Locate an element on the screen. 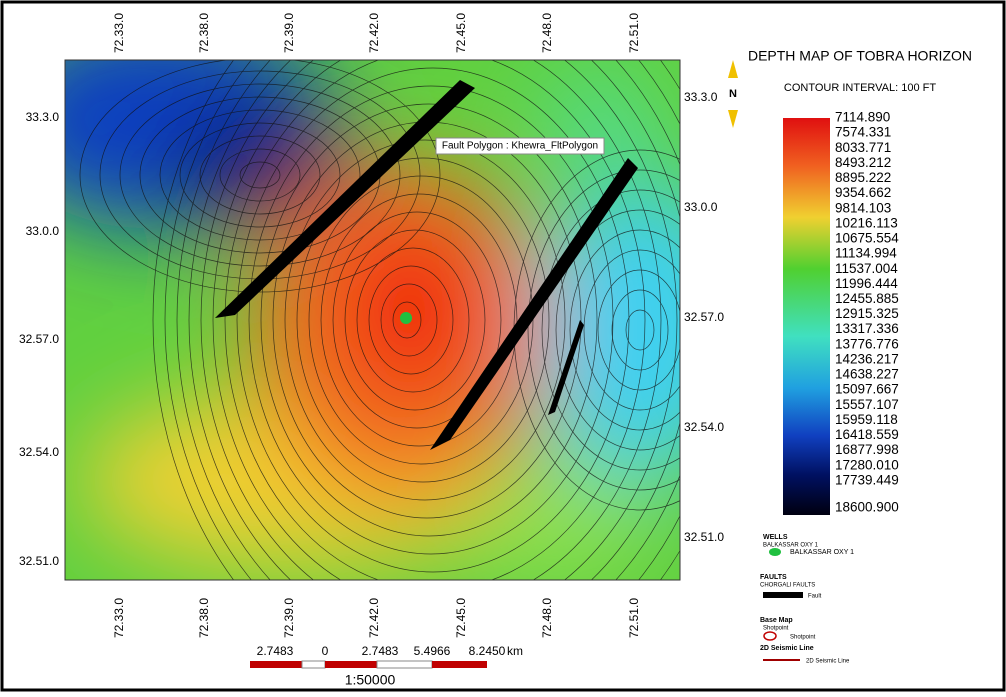 The height and width of the screenshot is (697, 1006). fault-label: Fault Polygon : Khewra_FltPolygon is located at coordinates (520, 146).